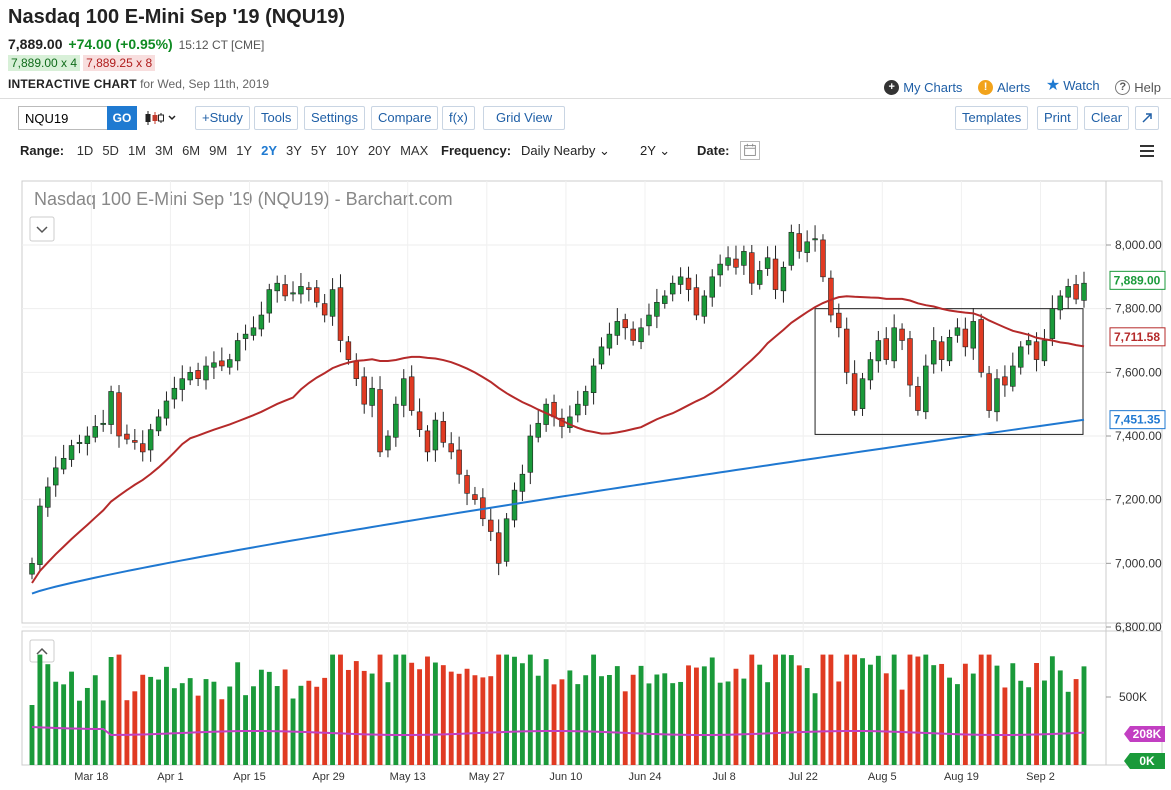 The width and height of the screenshot is (1171, 790). Describe the element at coordinates (1147, 151) in the screenshot. I see `menu-icon` at that location.